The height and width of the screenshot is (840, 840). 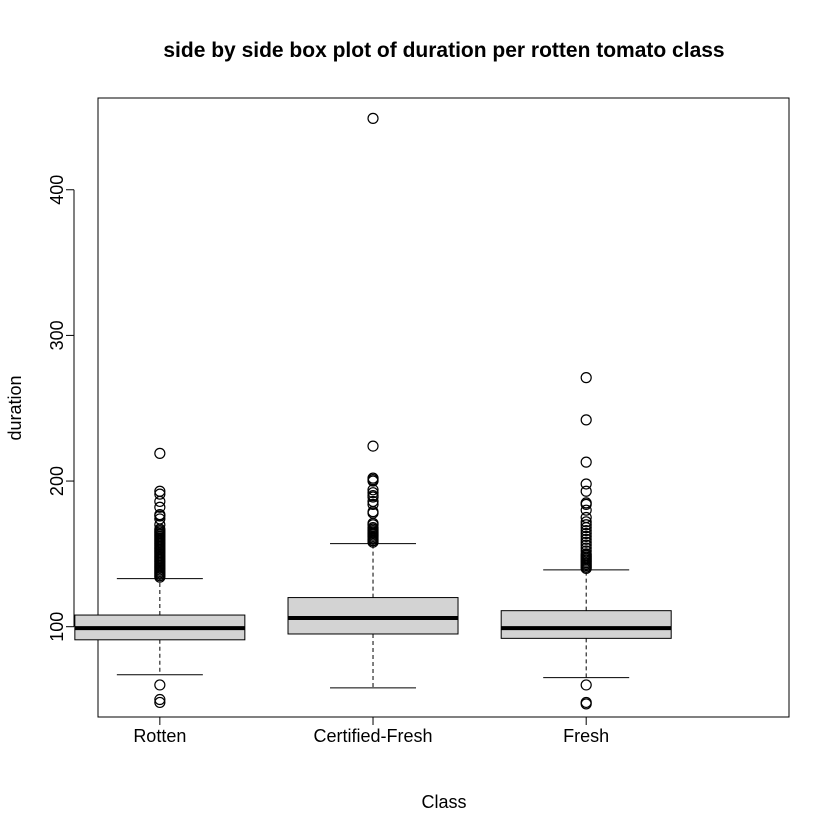 I want to click on y-axis: 100 200 300 400, so click(x=61, y=408).